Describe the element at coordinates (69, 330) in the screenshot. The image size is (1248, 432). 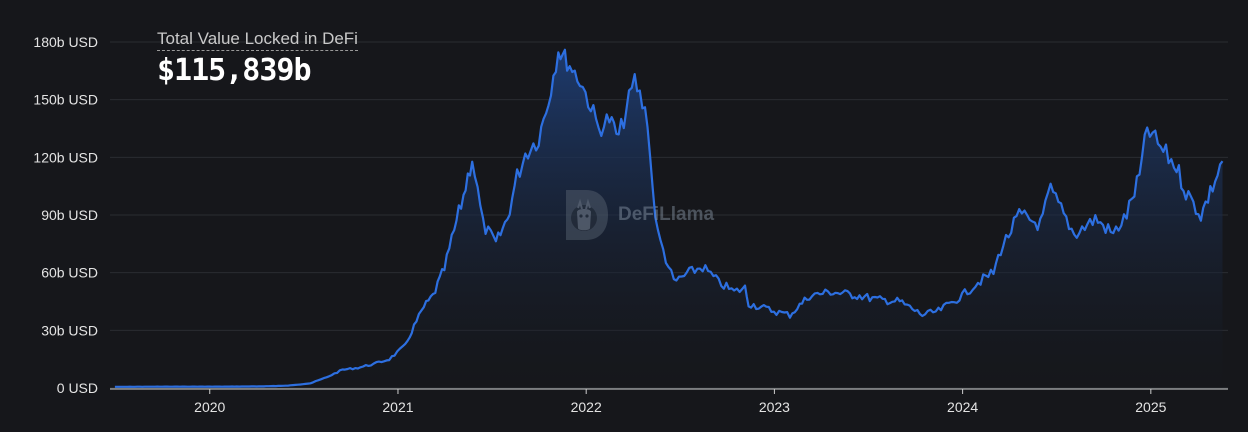
I see `y-tick-label: 30b USD` at that location.